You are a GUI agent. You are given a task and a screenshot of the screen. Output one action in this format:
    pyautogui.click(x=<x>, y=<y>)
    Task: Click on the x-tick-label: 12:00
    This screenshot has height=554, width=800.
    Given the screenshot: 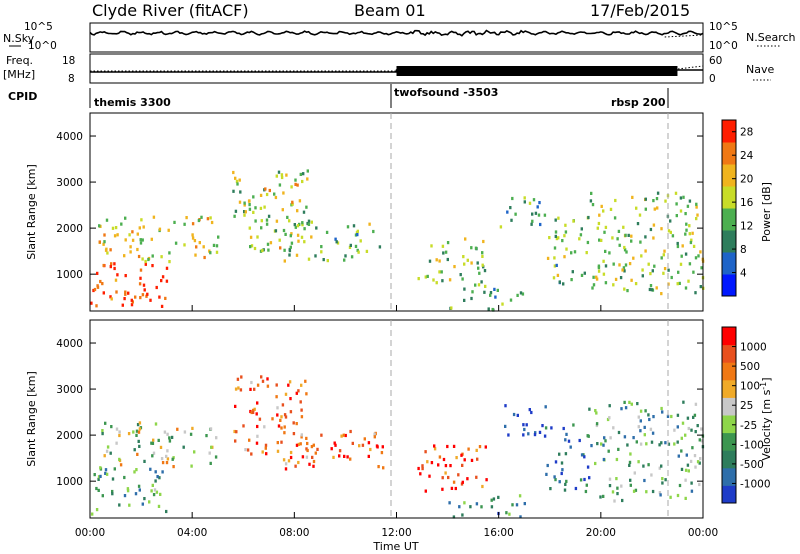 What is the action you would take?
    pyautogui.click(x=396, y=533)
    